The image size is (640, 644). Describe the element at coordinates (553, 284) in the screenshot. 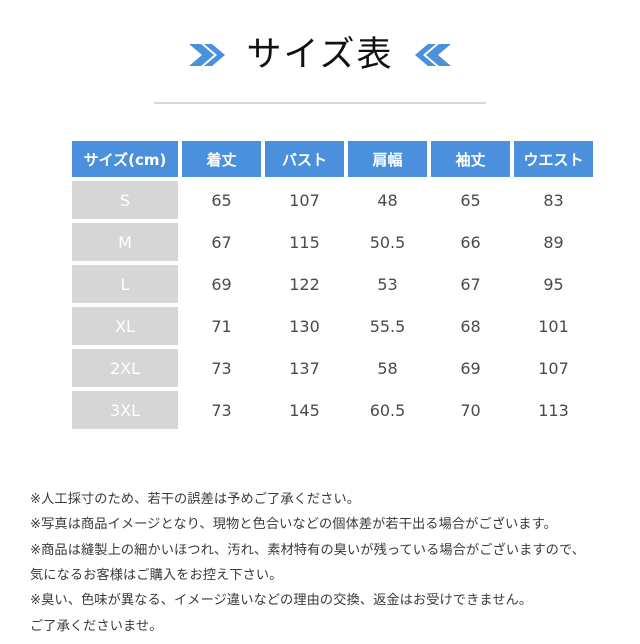

I see `cell-waist: 95` at that location.